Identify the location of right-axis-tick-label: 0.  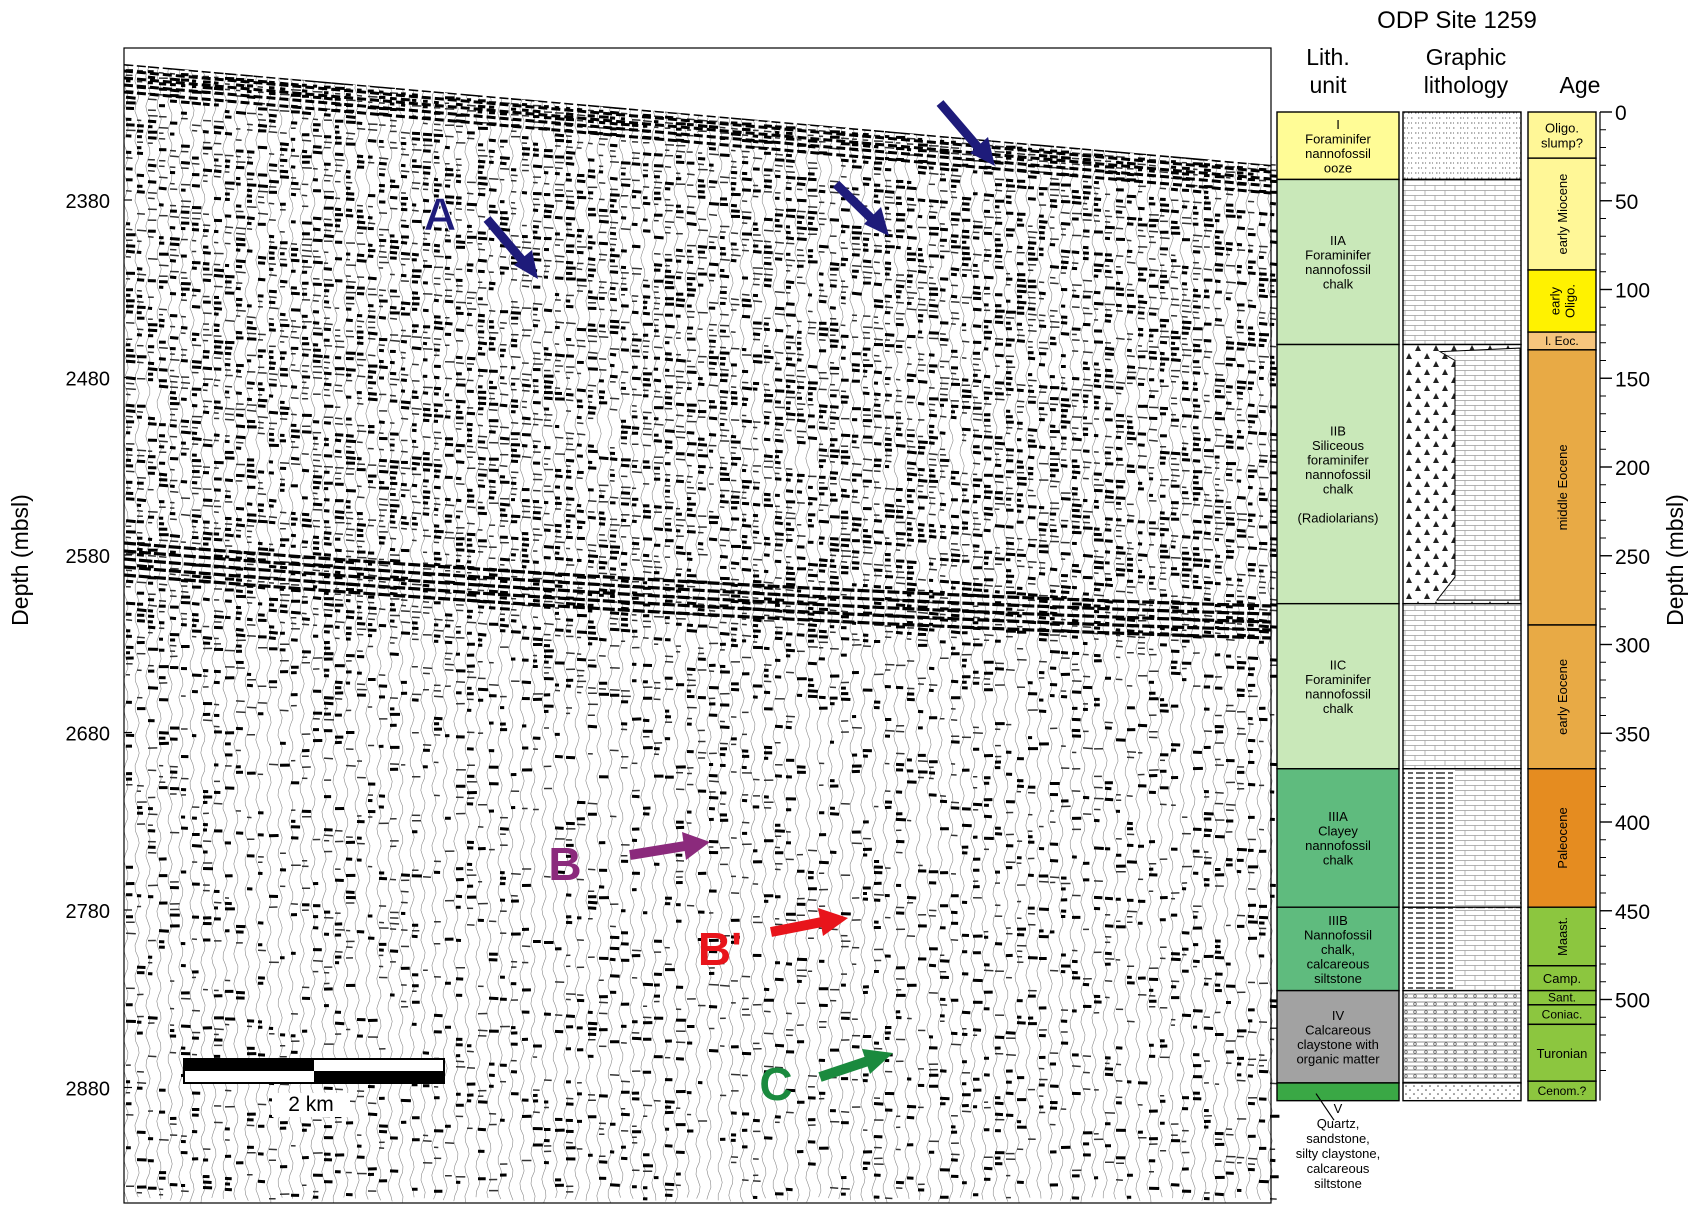
(1621, 113).